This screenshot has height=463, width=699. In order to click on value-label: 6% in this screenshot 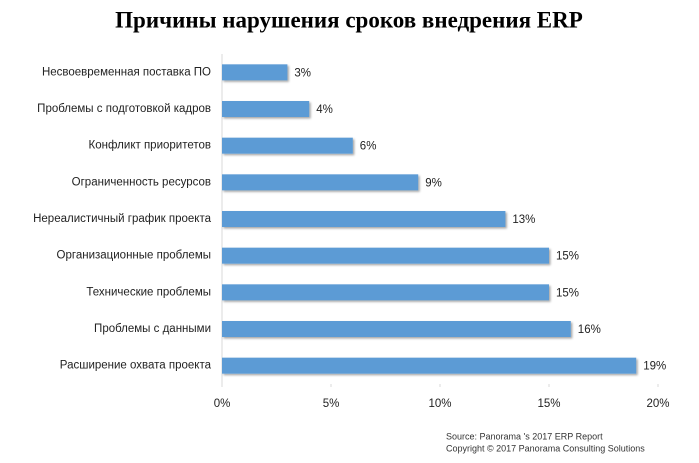, I will do `click(368, 147)`.